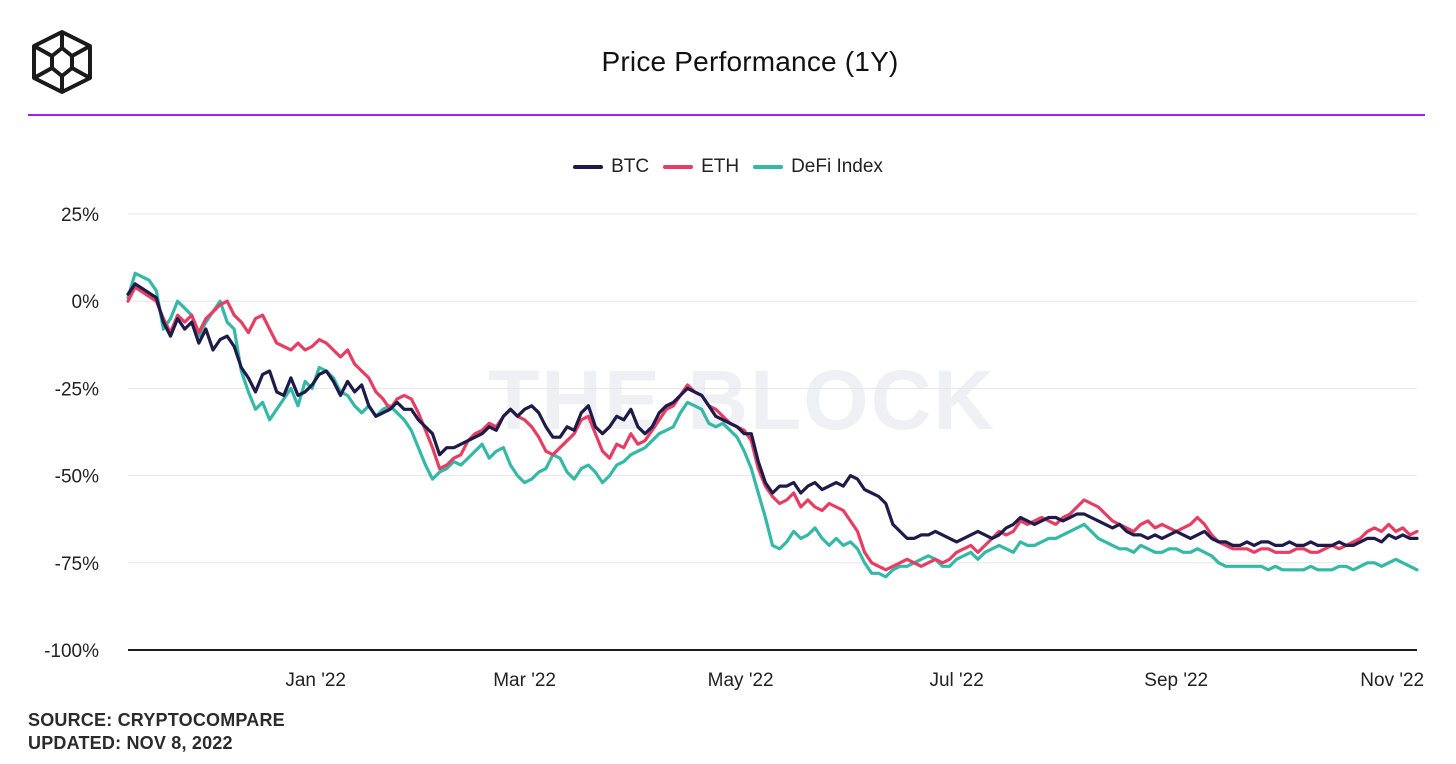  What do you see at coordinates (678, 167) in the screenshot?
I see `legend-swatch-eth` at bounding box center [678, 167].